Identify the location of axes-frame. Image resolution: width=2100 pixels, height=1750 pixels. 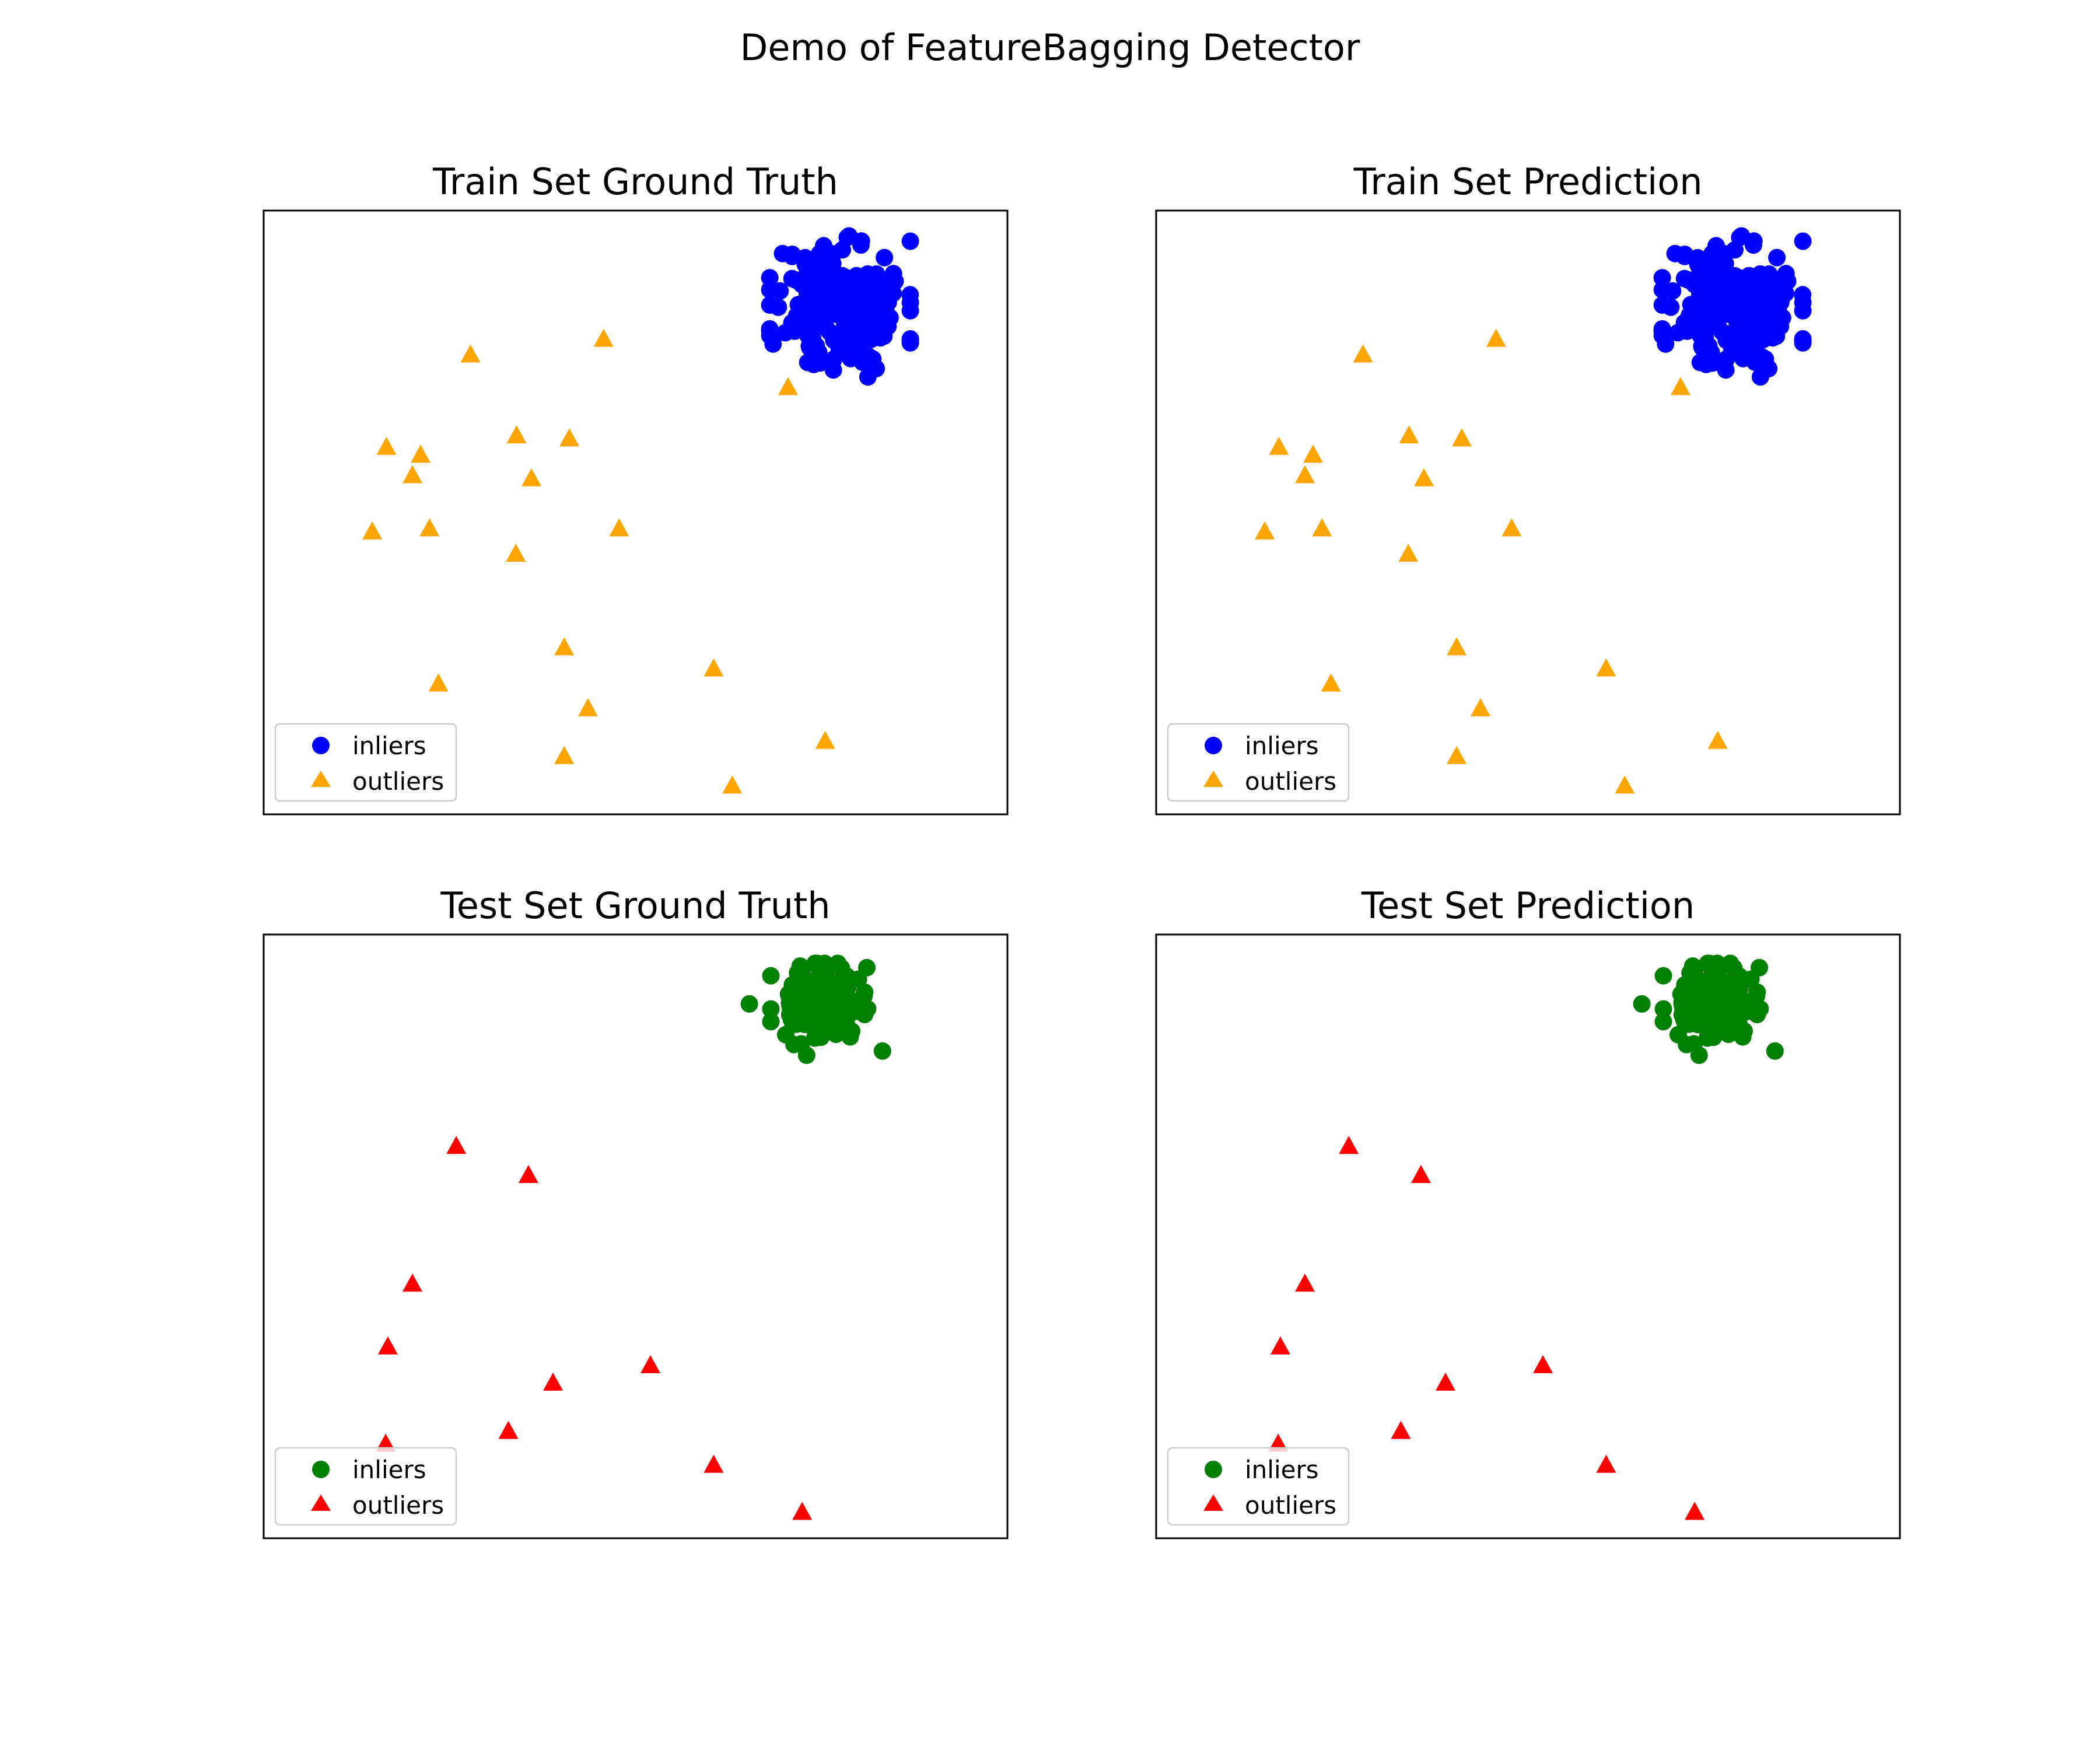
(635, 512).